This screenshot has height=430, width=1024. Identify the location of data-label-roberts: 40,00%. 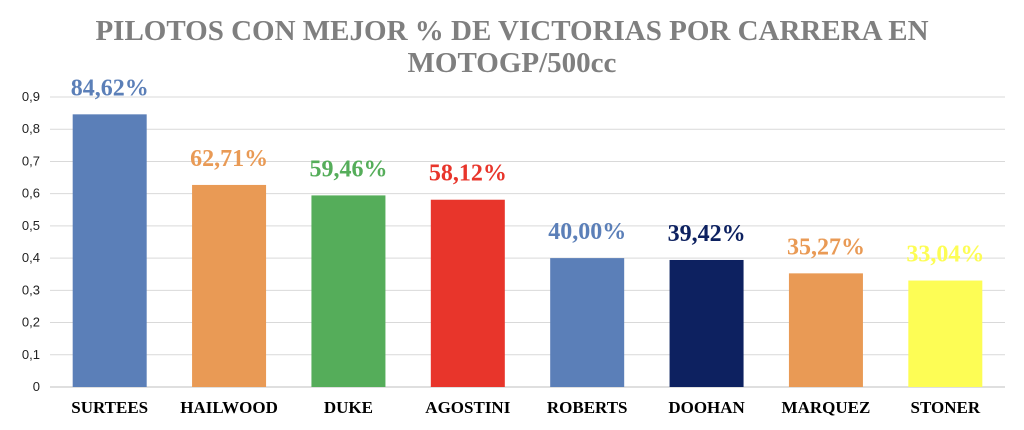
(587, 232).